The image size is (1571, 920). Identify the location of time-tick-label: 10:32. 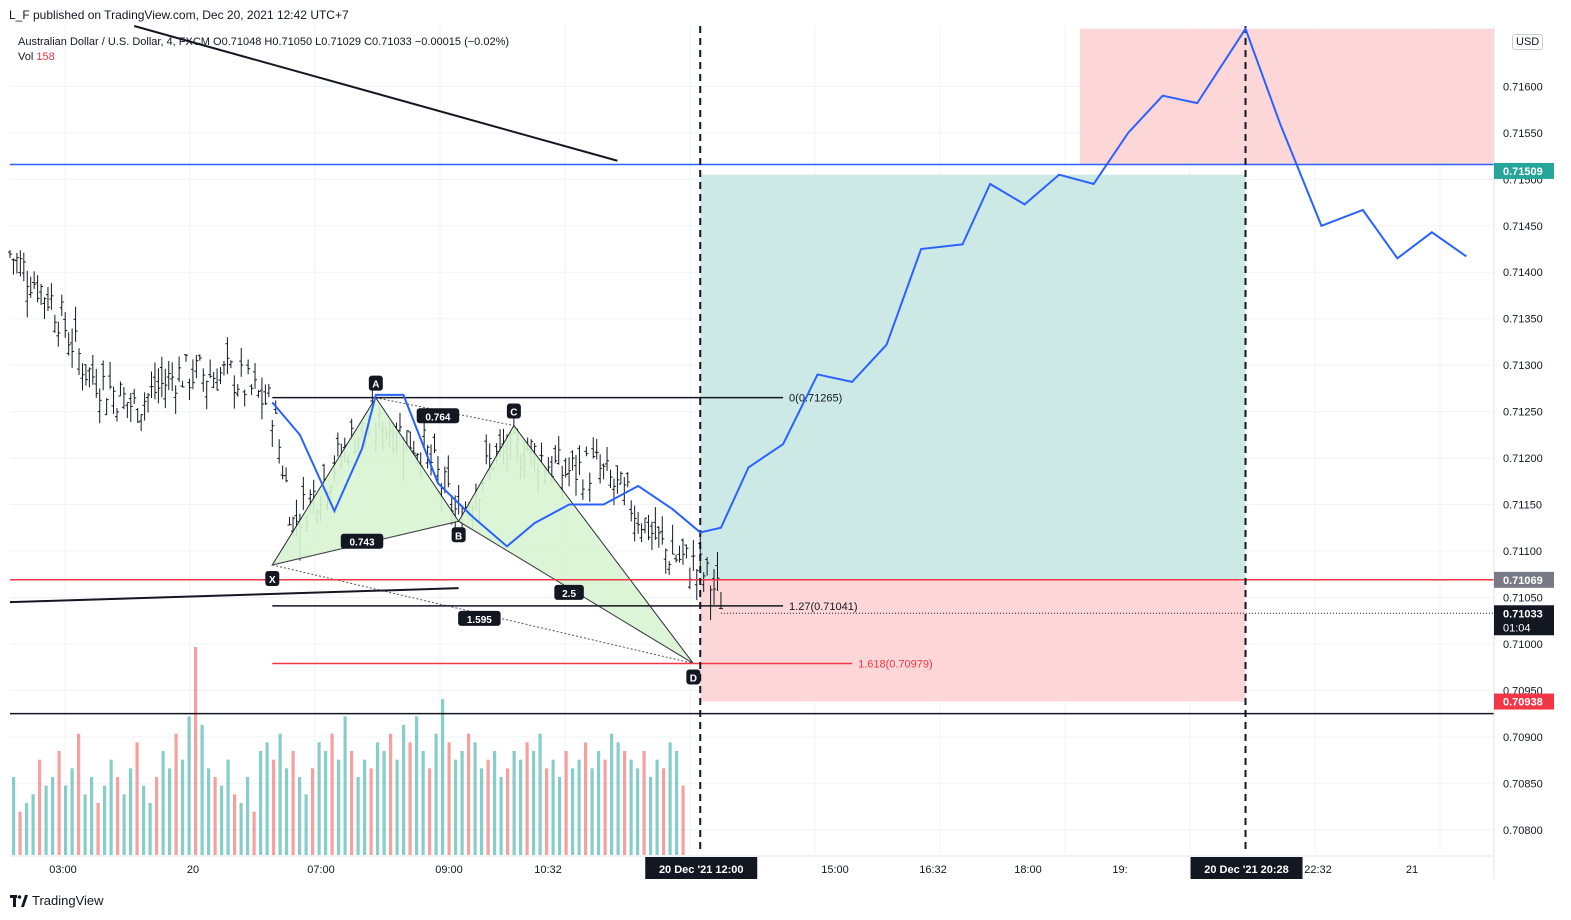
(548, 870).